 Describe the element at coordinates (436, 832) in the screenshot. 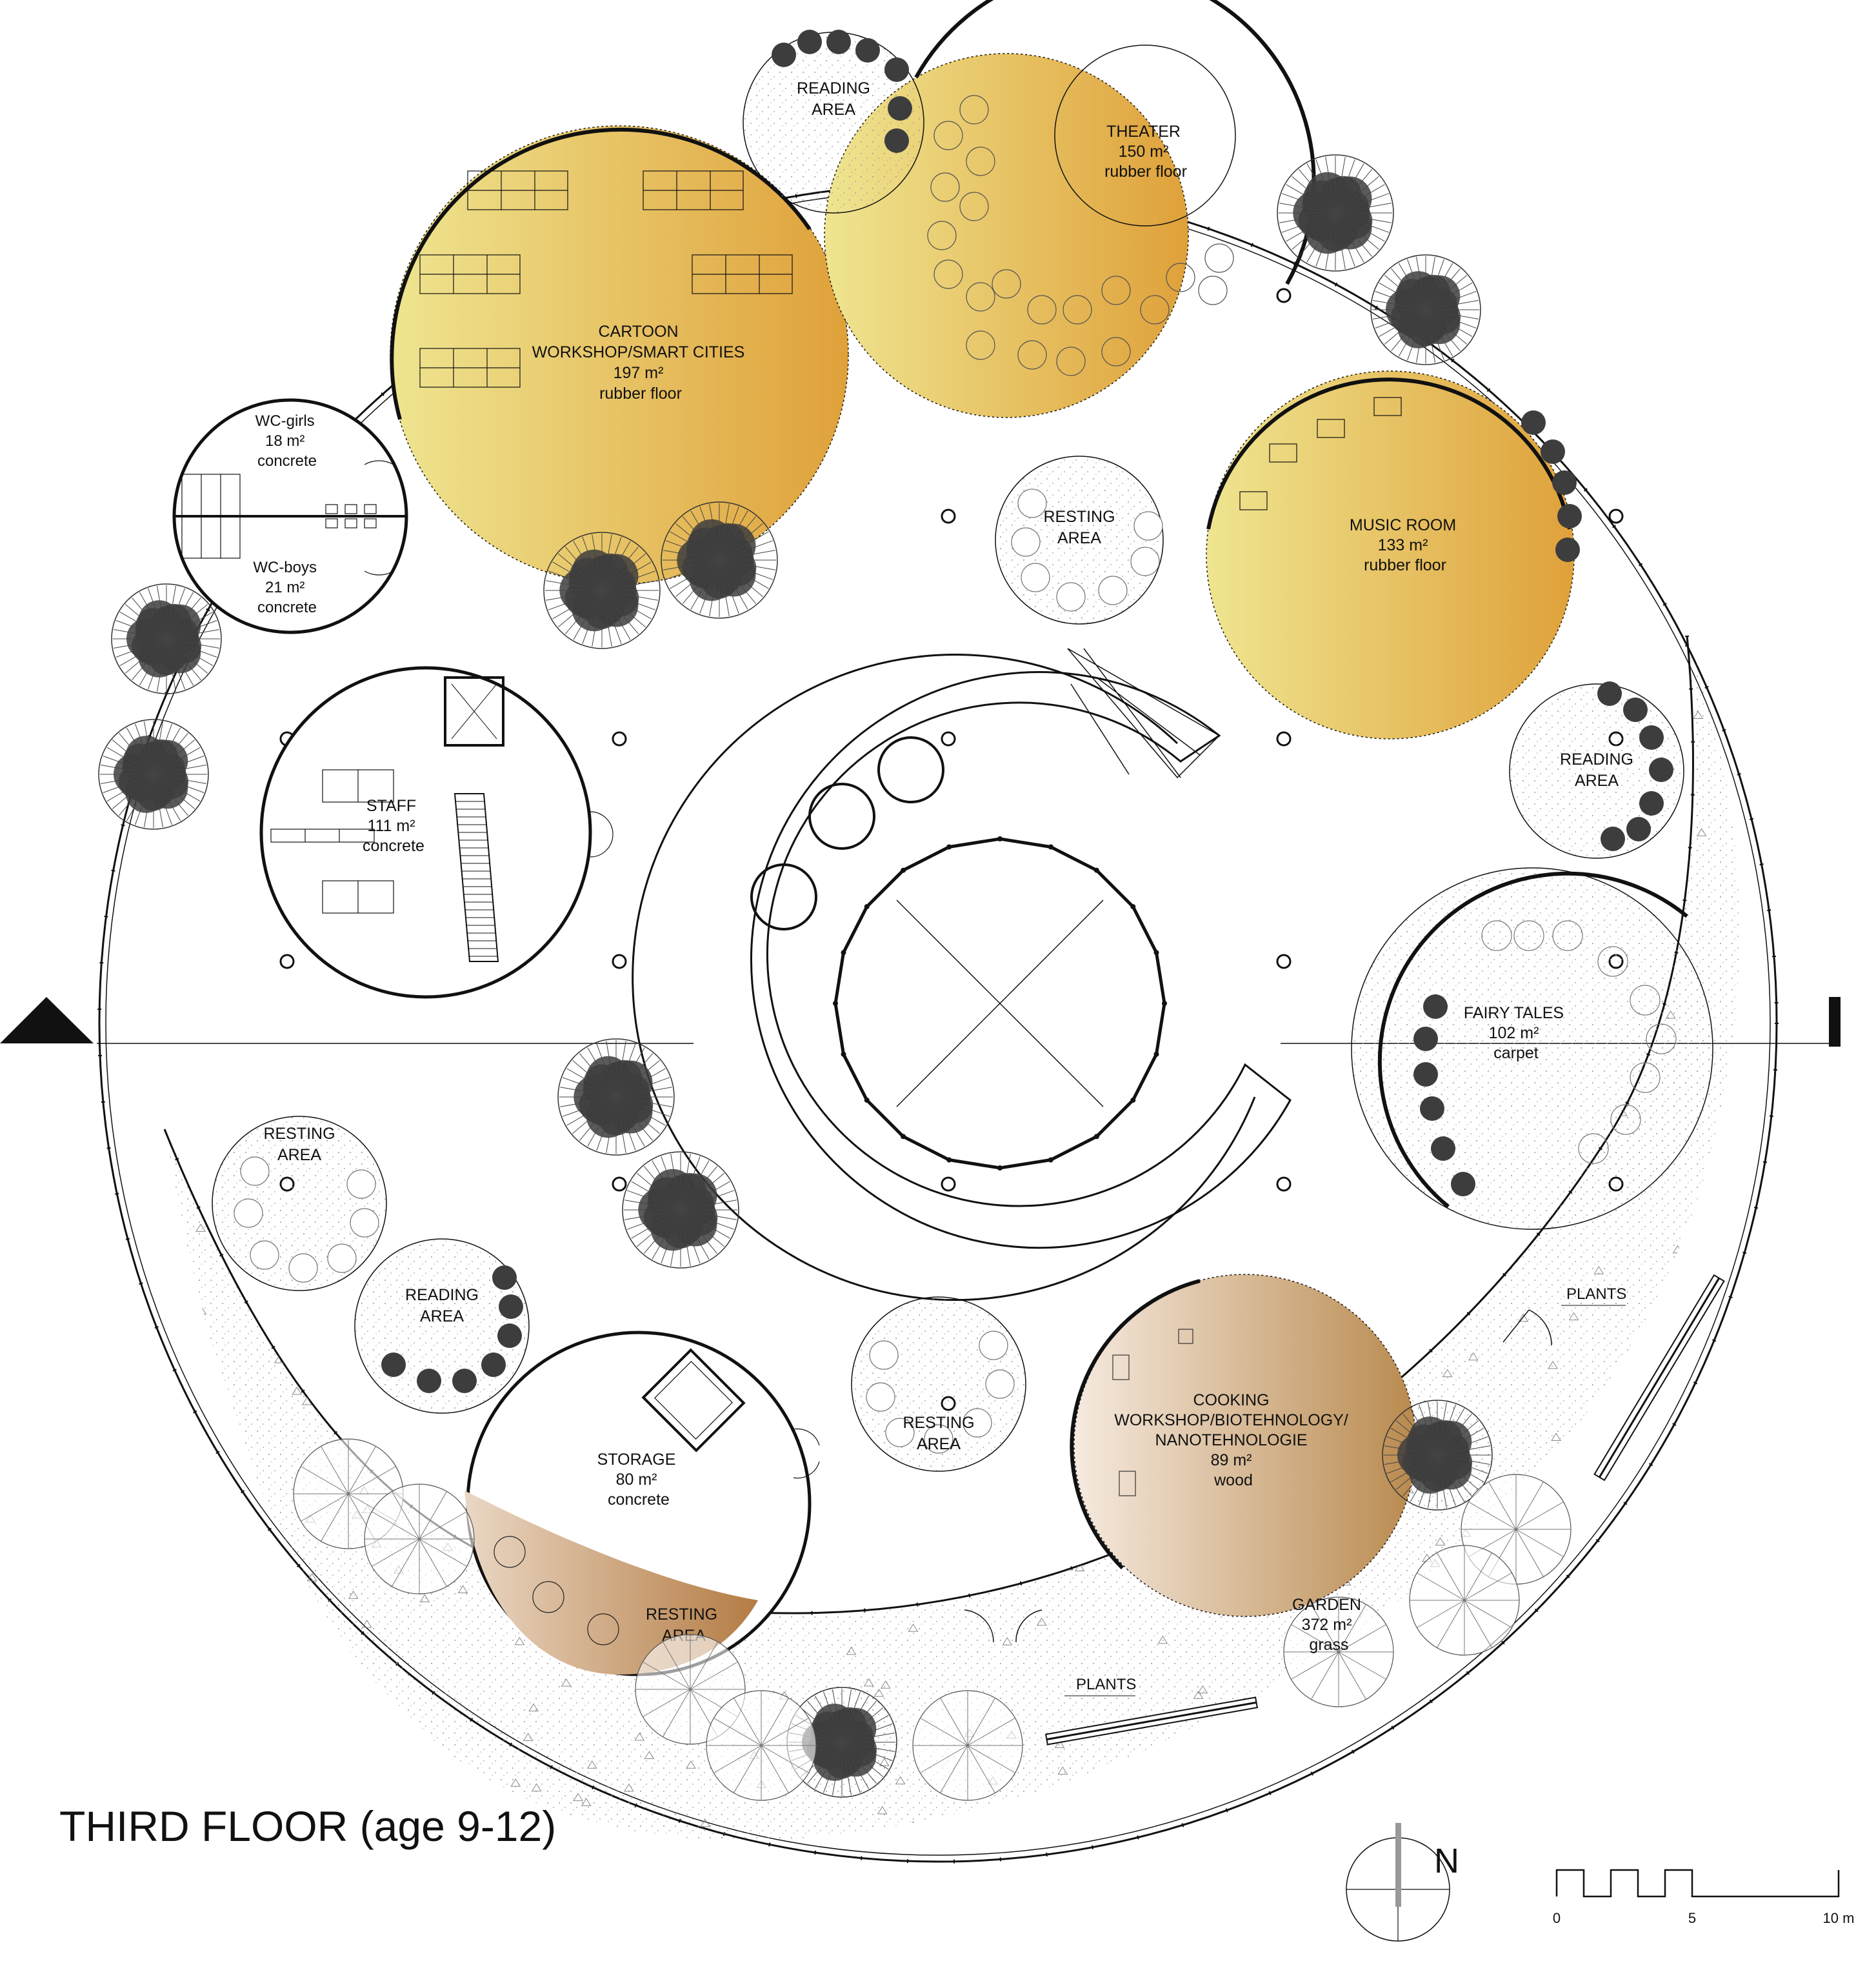

I see `room-staff: STAFF 111 m² concrete` at that location.